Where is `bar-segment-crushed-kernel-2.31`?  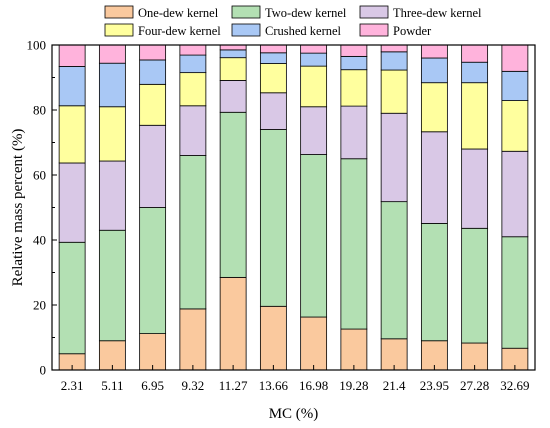 bar-segment-crushed-kernel-2.31 is located at coordinates (72, 86).